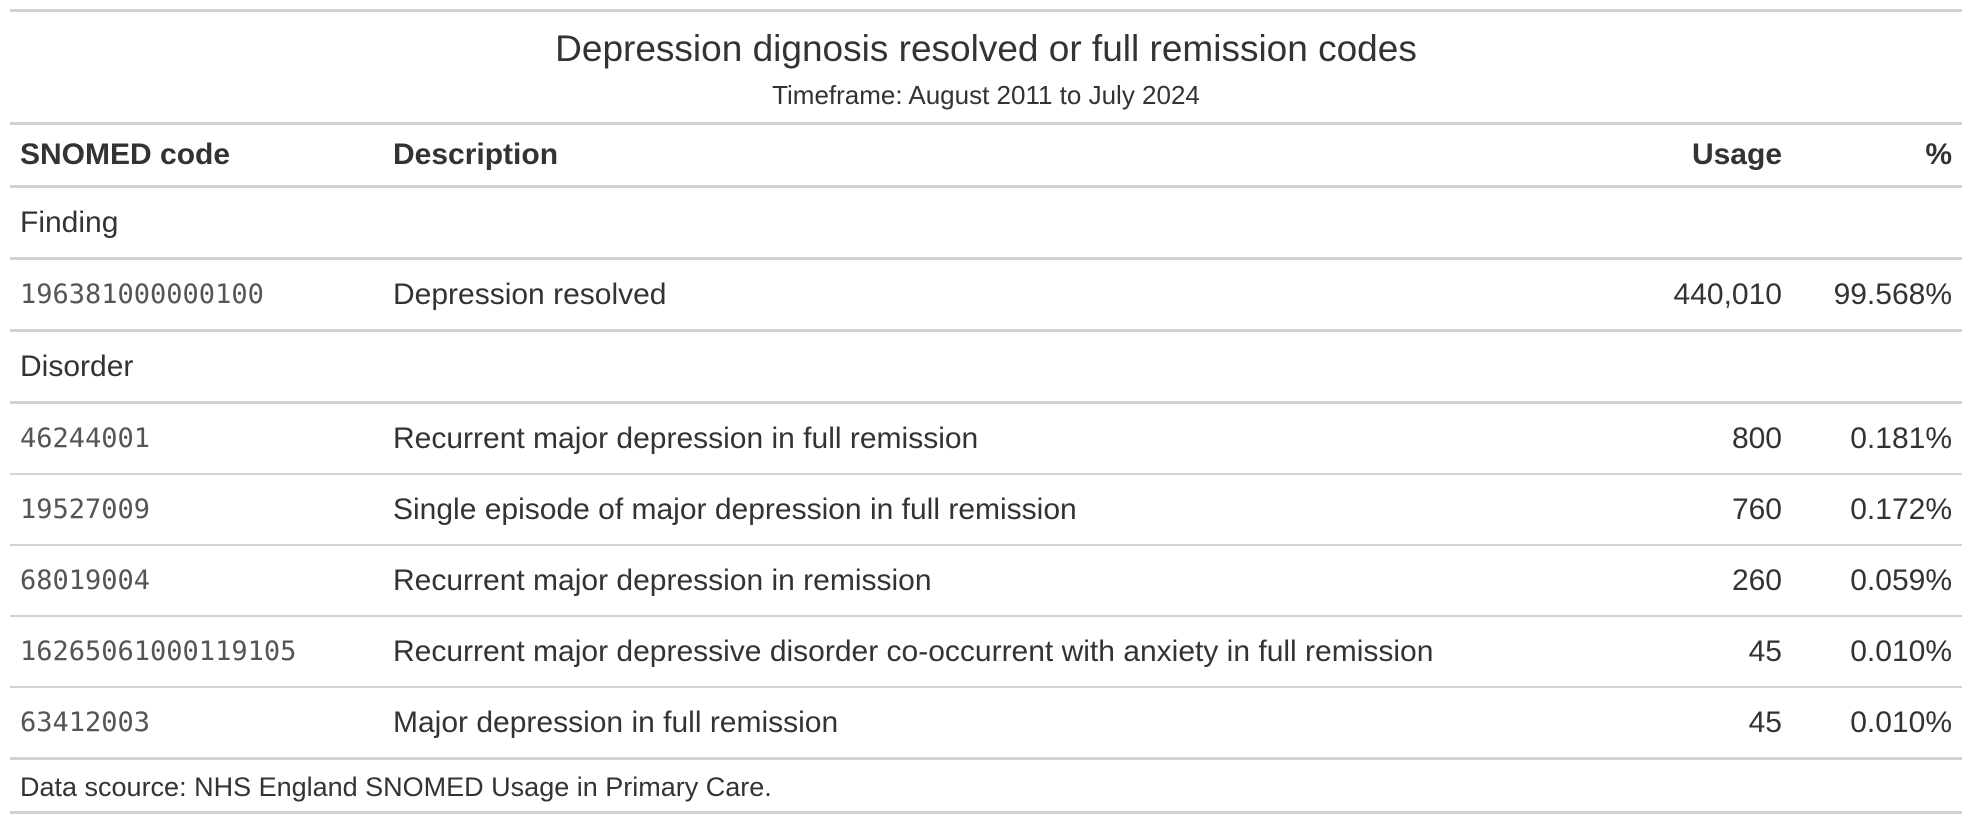 Image resolution: width=1972 pixels, height=818 pixels. Describe the element at coordinates (986, 10) in the screenshot. I see `top-rule` at that location.